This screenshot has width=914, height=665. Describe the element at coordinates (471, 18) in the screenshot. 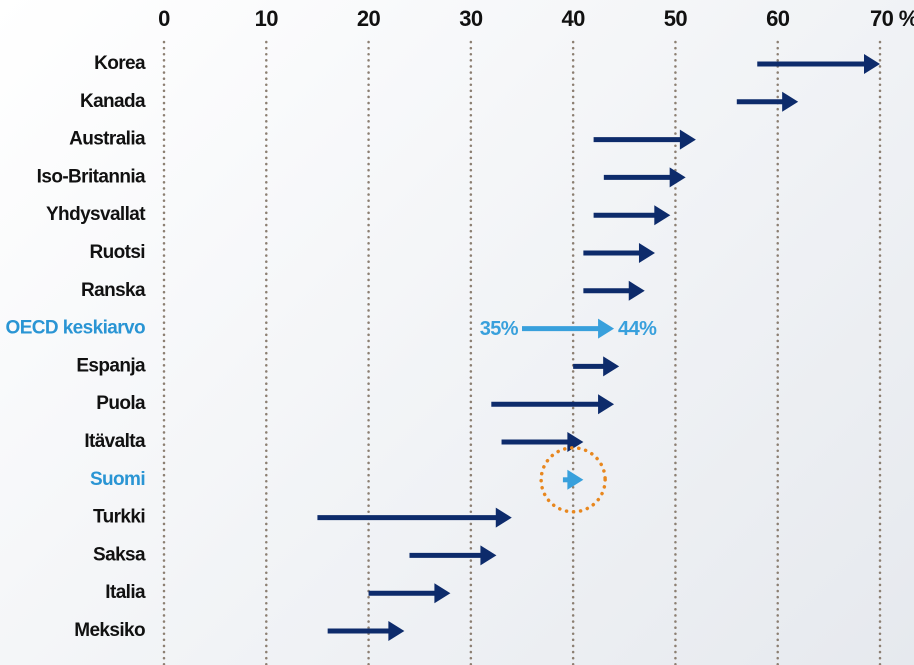

I see `x-tick-label: 30` at that location.